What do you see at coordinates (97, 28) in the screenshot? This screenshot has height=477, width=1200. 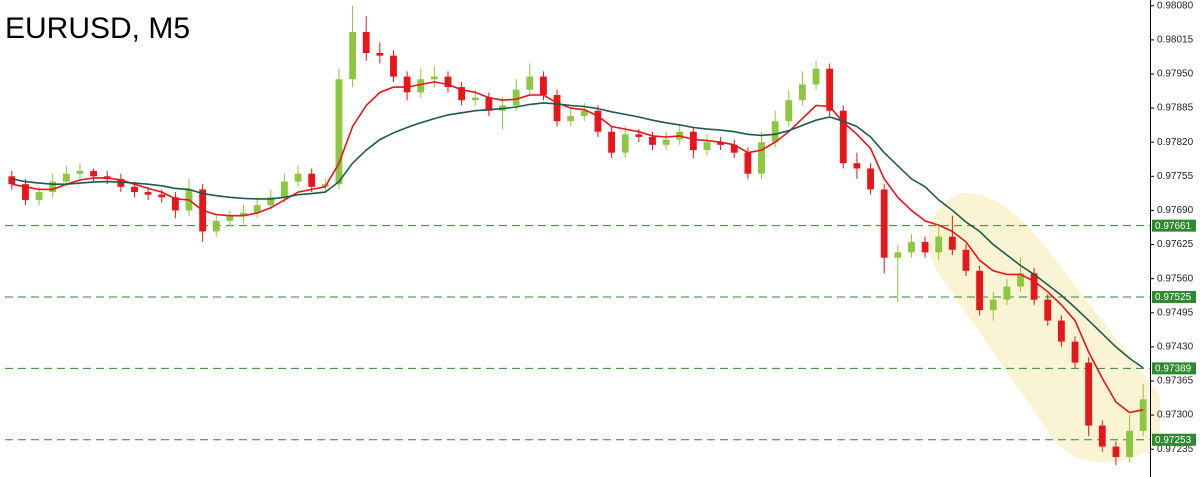 I see `chart-title: EURUSD, M5` at bounding box center [97, 28].